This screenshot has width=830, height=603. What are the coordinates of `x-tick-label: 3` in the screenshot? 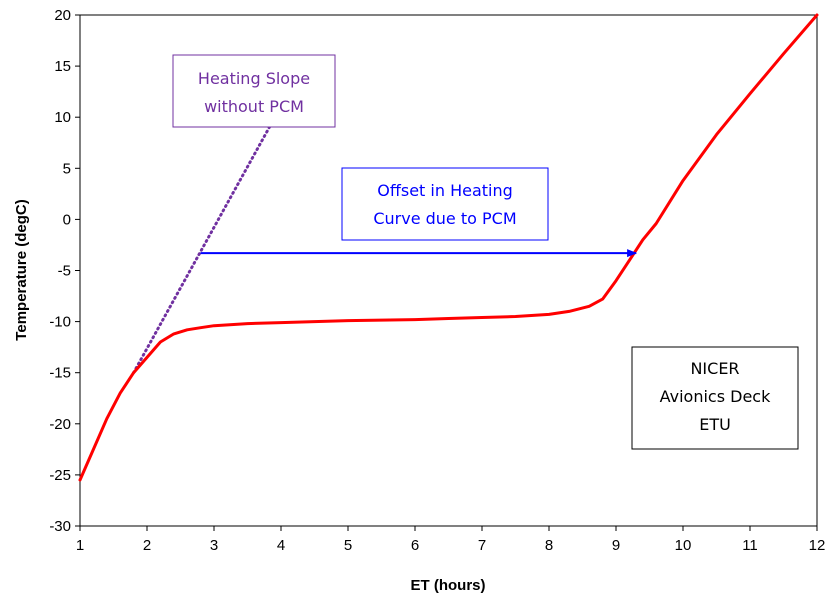 It's located at (214, 545).